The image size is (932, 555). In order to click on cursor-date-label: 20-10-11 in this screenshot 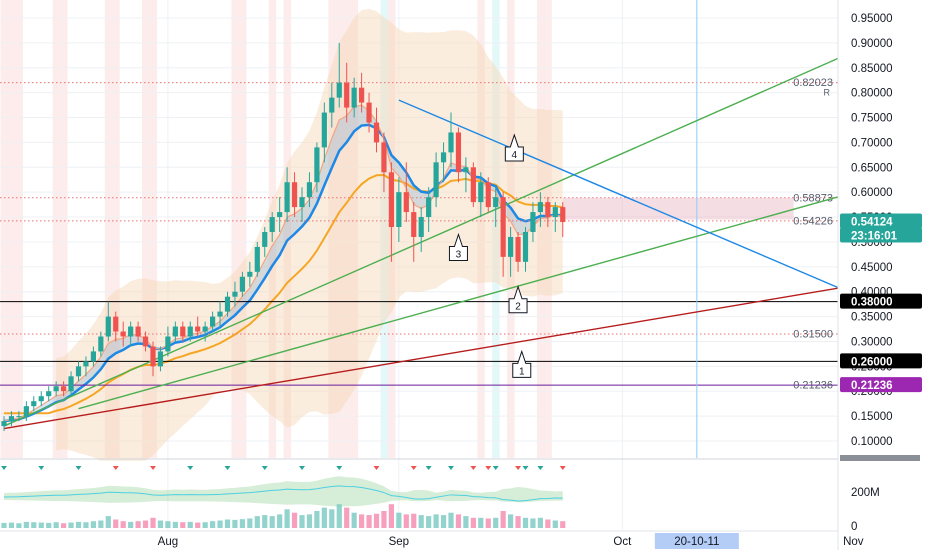, I will do `click(696, 542)`.